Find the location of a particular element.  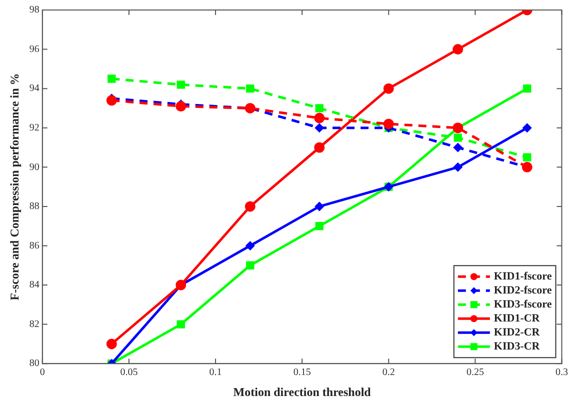

y-axis-title: F-score and Compression performance in % is located at coordinates (14, 186).